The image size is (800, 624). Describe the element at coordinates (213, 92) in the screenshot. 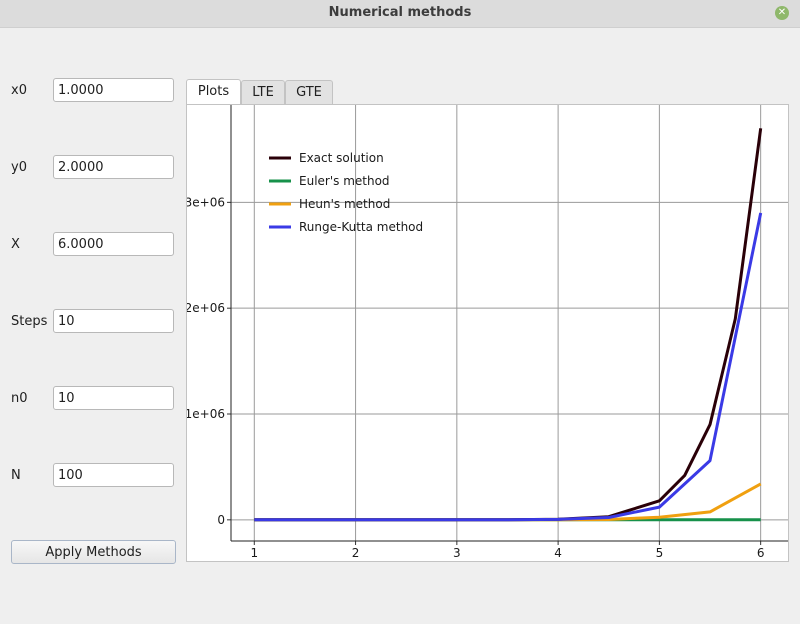

I see `tab-plots: Plots` at that location.